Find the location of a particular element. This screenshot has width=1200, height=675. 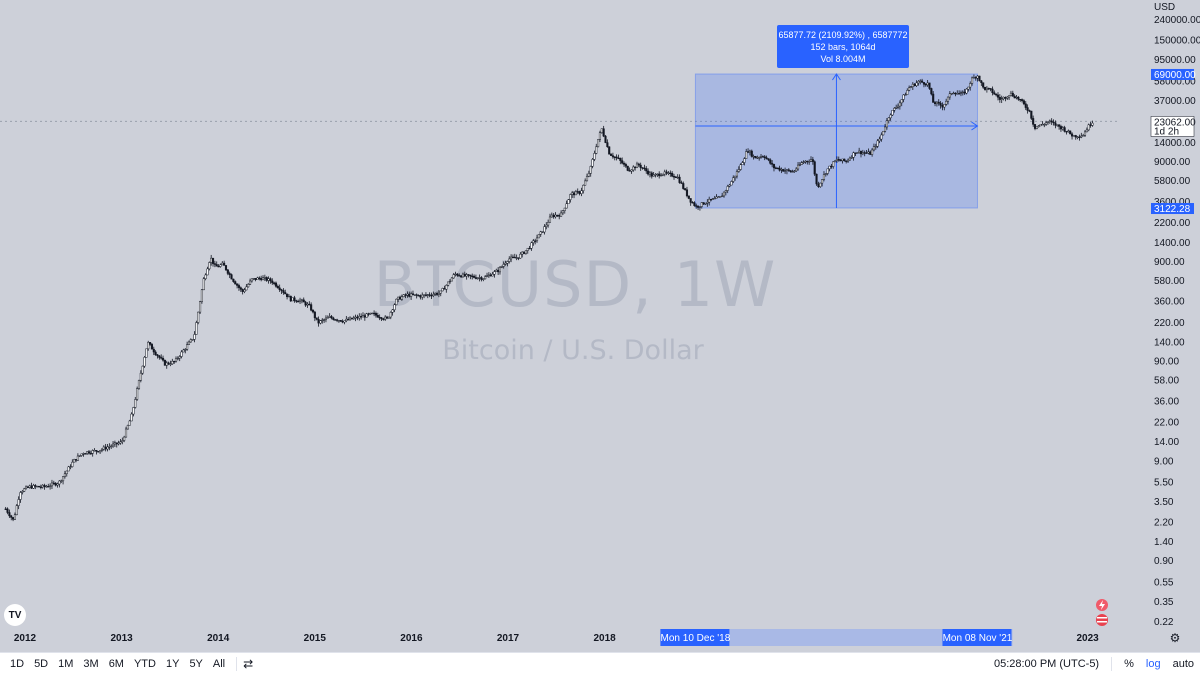

date-range-calendar-icon: ⇄ is located at coordinates (248, 664).